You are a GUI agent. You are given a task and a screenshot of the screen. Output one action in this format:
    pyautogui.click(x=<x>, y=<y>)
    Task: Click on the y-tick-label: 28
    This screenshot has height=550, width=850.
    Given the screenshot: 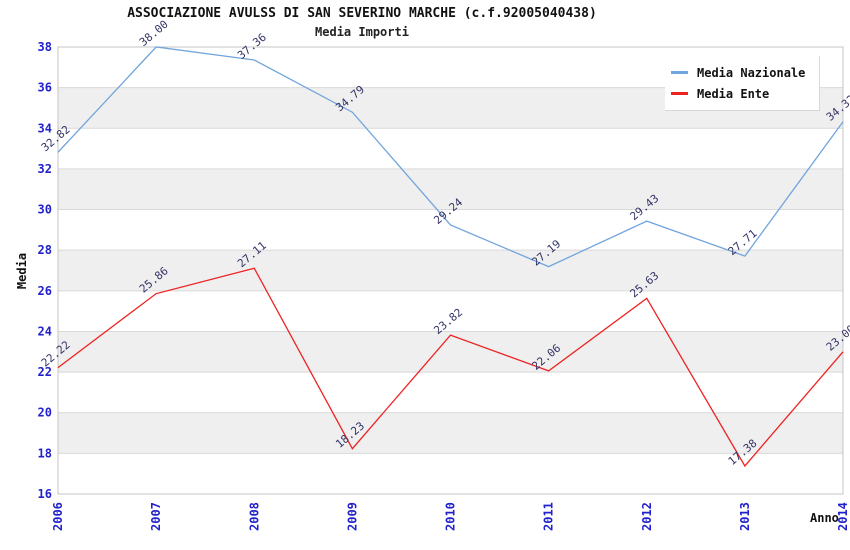 What is the action you would take?
    pyautogui.click(x=45, y=250)
    